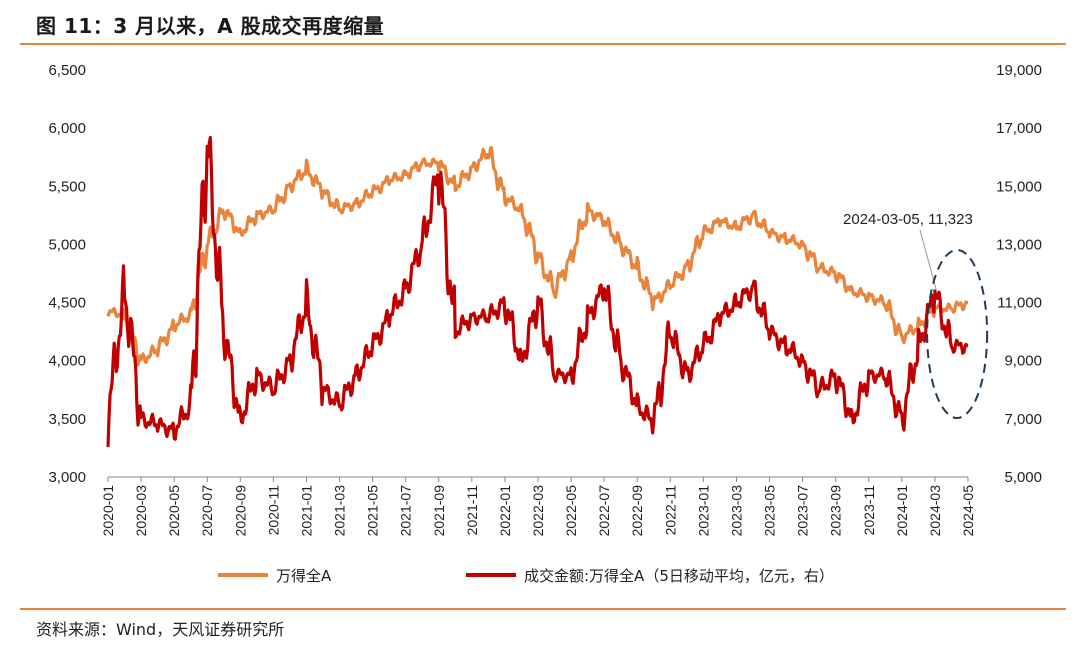  What do you see at coordinates (736, 511) in the screenshot?
I see `x-tick-label: 2023-03` at bounding box center [736, 511].